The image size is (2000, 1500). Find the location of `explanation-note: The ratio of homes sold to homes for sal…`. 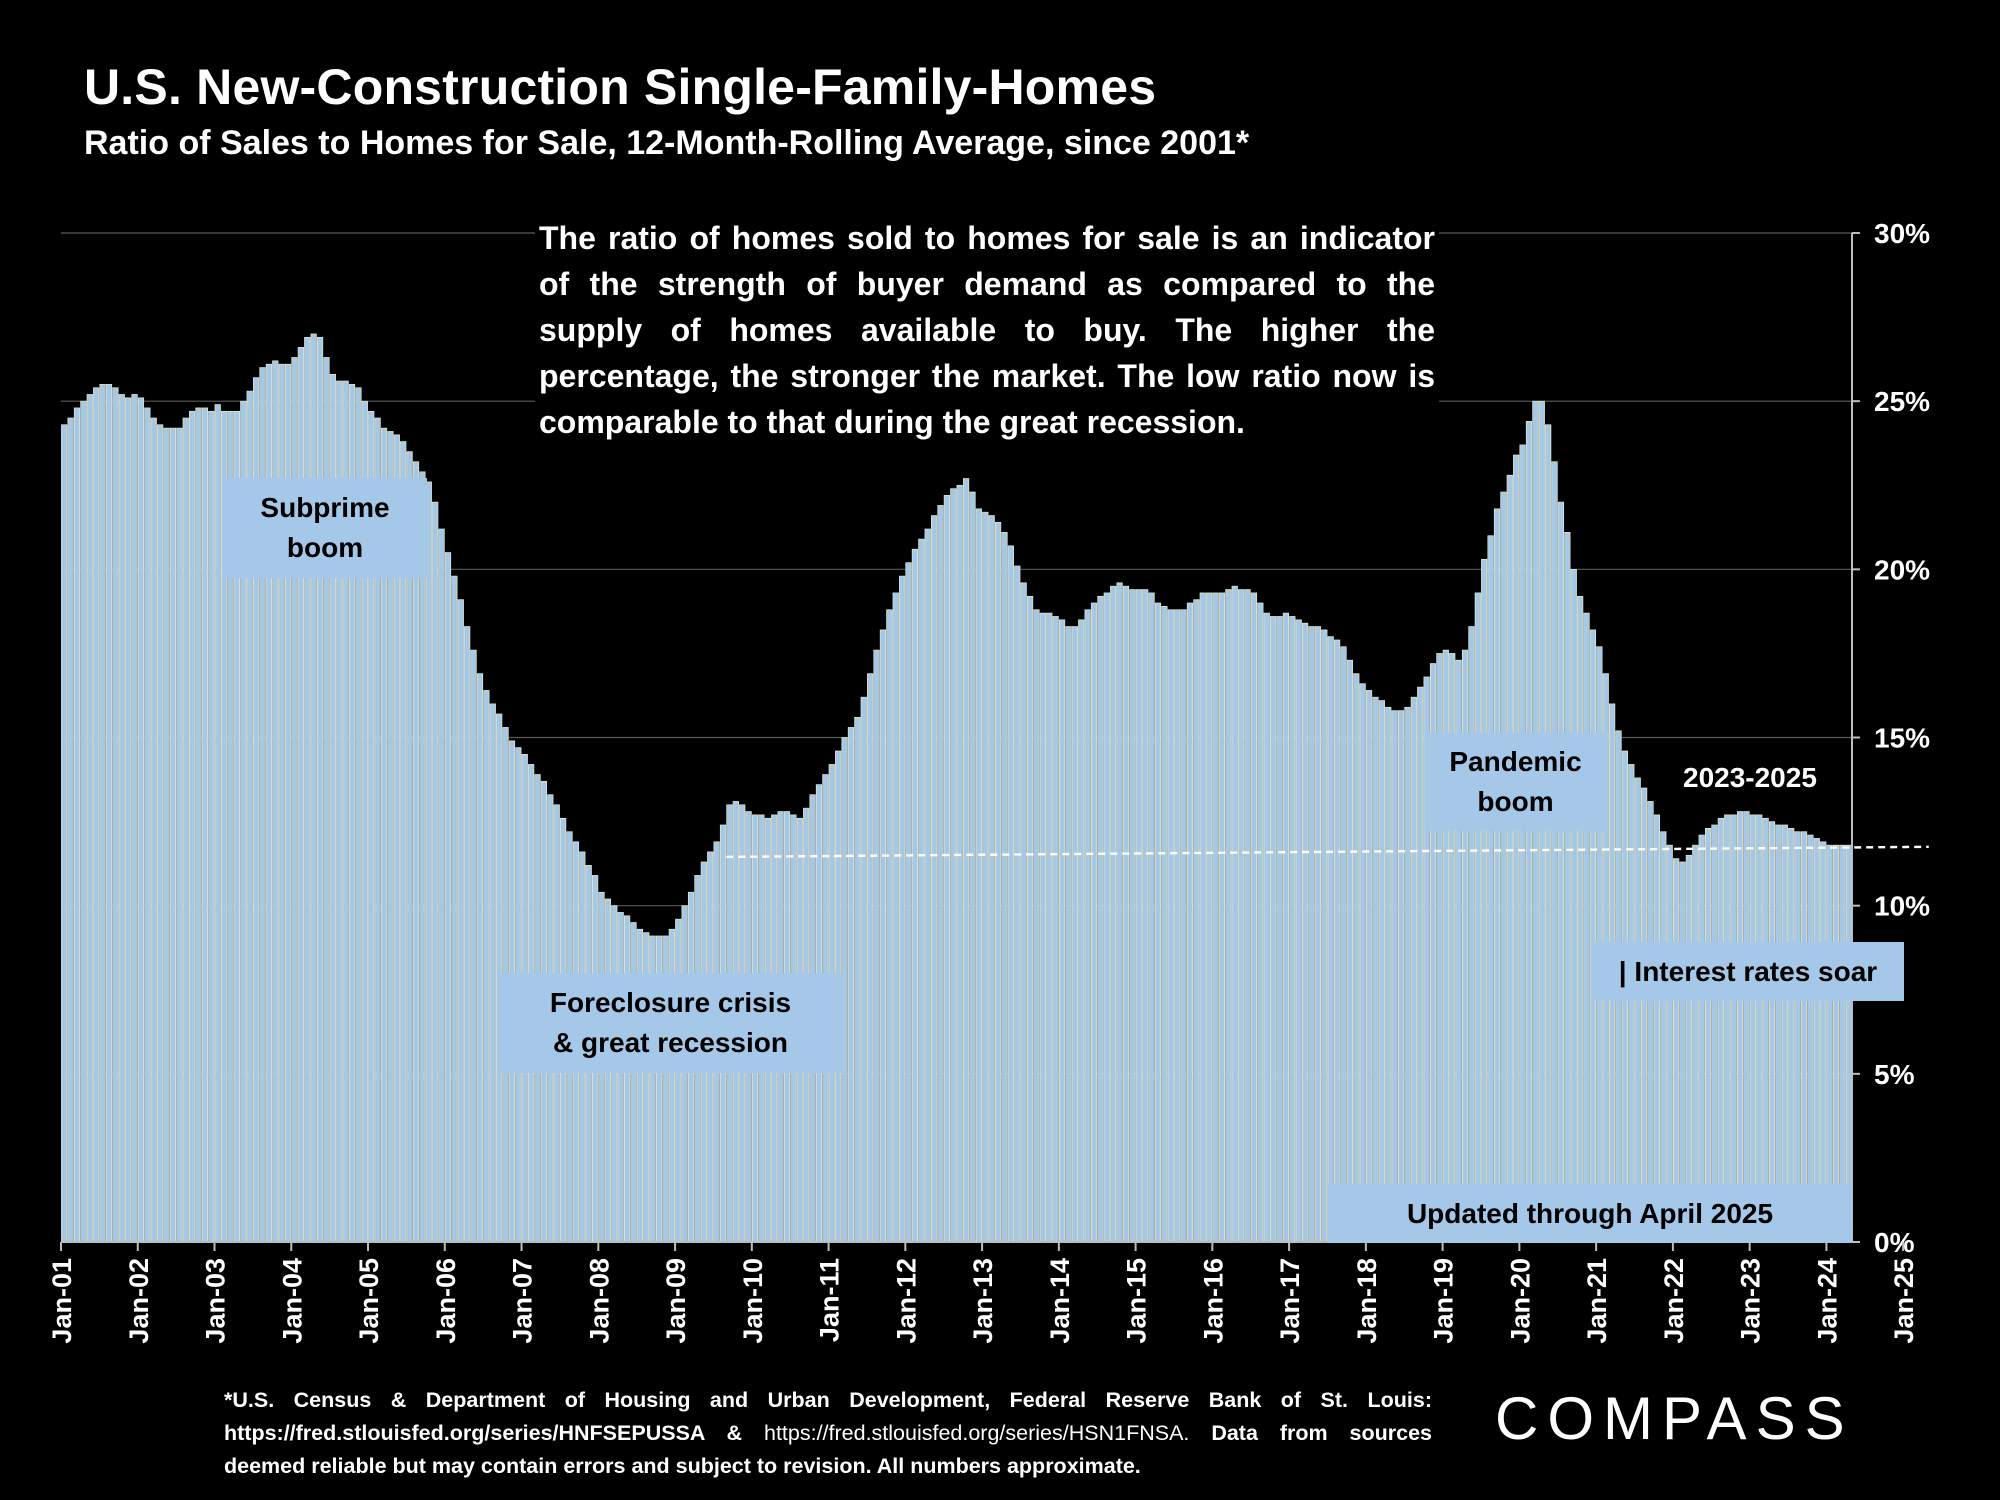

explanation-note: The ratio of homes sold to homes for sal… is located at coordinates (987, 330).